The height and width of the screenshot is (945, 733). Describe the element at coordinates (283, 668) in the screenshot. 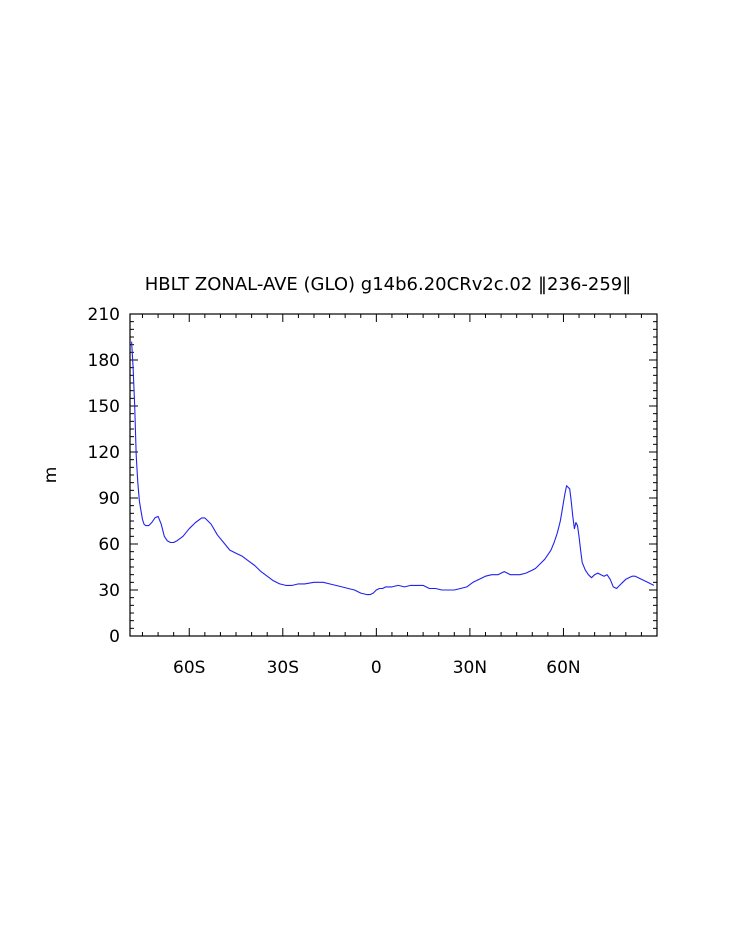

I see `x-tick-label: 30S` at that location.